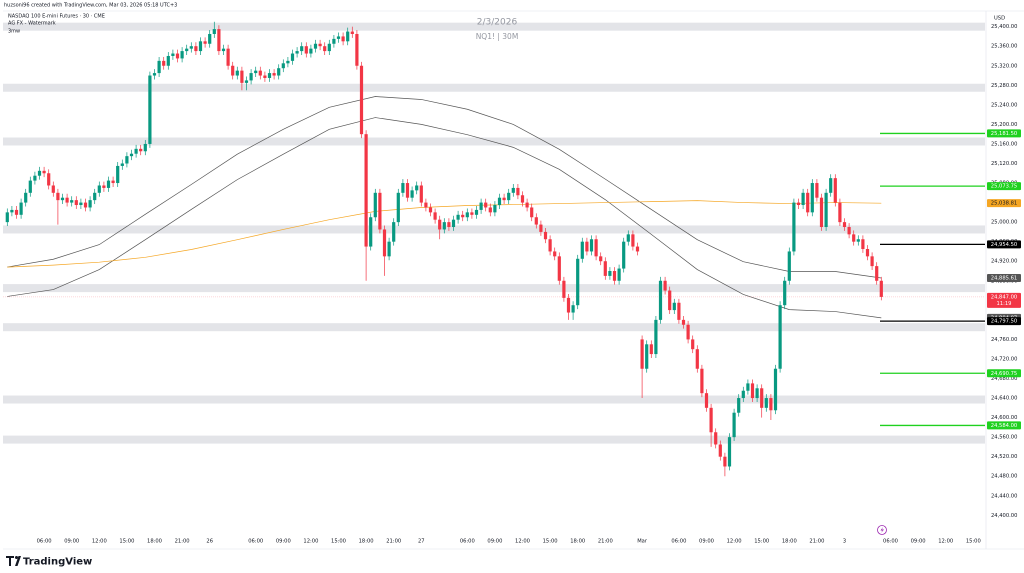  What do you see at coordinates (1004, 47) in the screenshot?
I see `y-tick-label: 25,360.00` at bounding box center [1004, 47].